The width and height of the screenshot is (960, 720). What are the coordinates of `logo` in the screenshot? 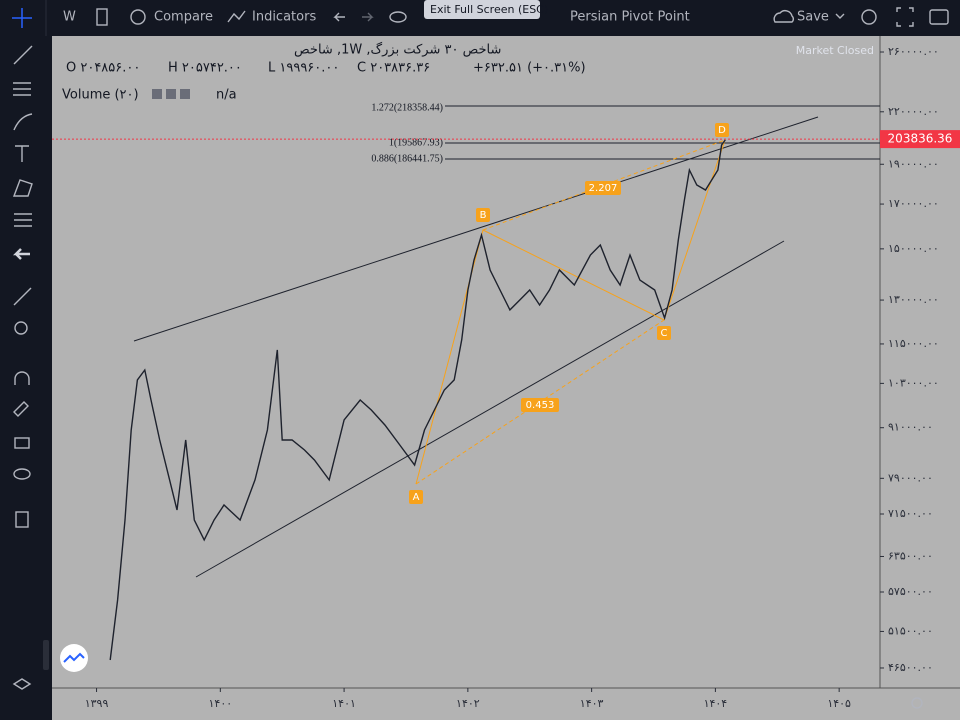 It's located at (74, 658).